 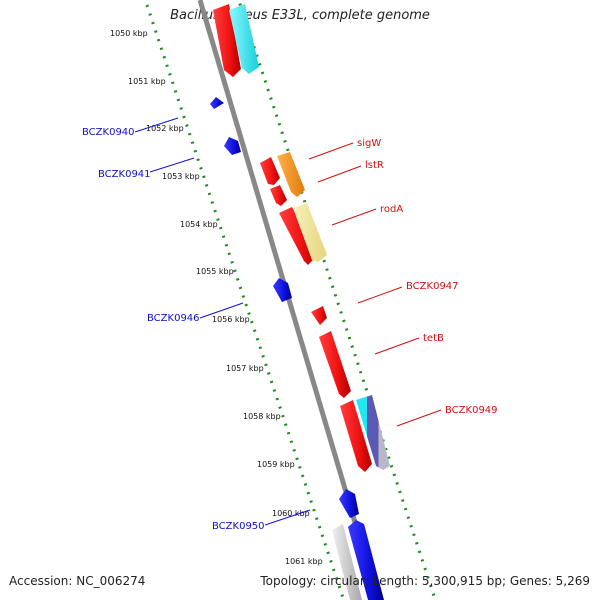 What do you see at coordinates (373, 432) in the screenshot?
I see `gene-bczk0949-stripe` at bounding box center [373, 432].